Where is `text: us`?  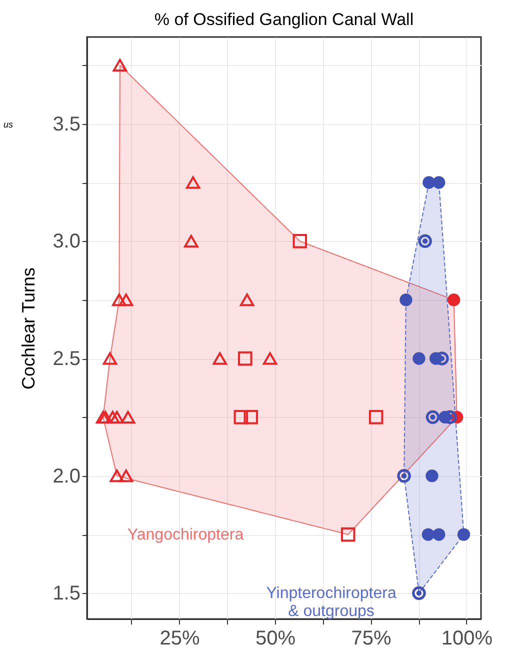 text: us is located at coordinates (8, 124).